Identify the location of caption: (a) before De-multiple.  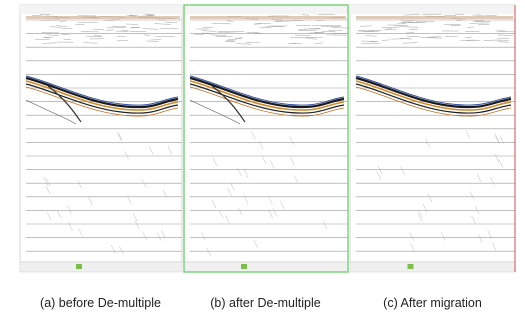
(100, 303).